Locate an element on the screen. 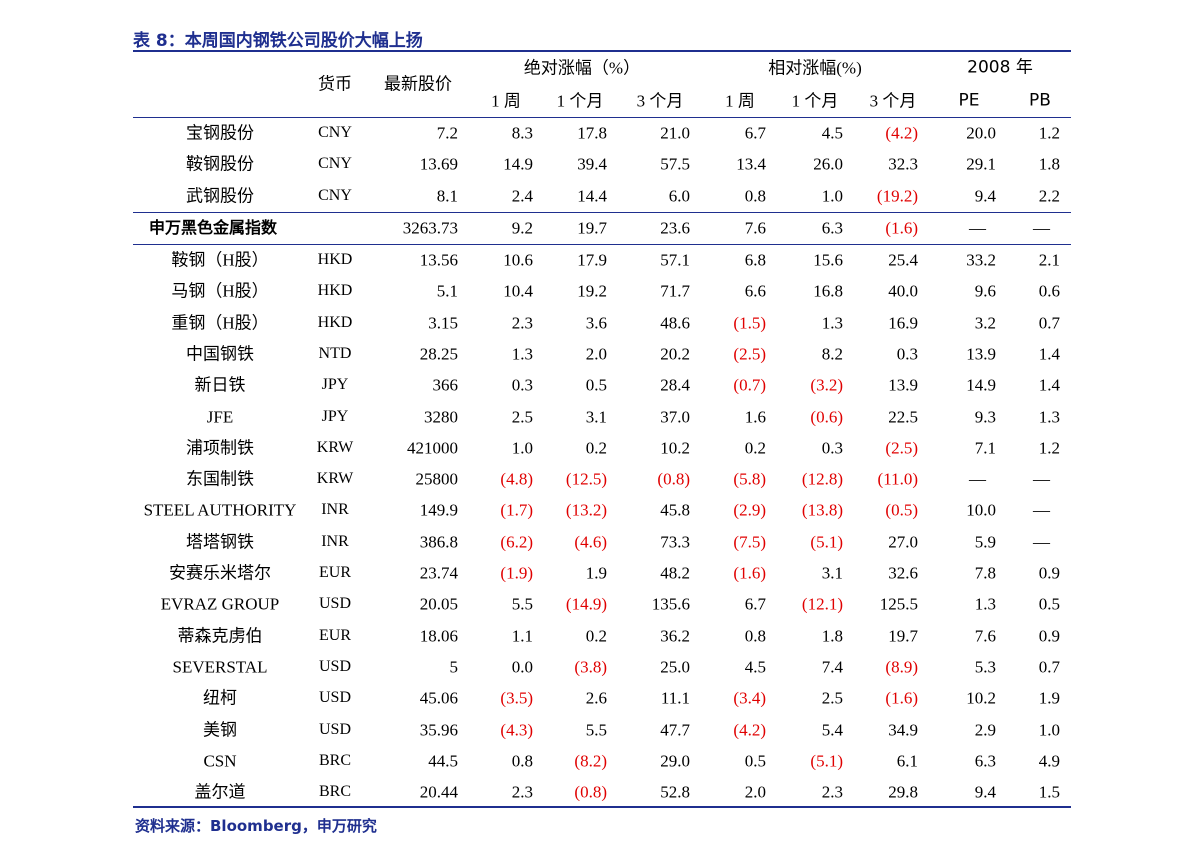 The width and height of the screenshot is (1191, 854). value-cell: 3.1 is located at coordinates (596, 416).